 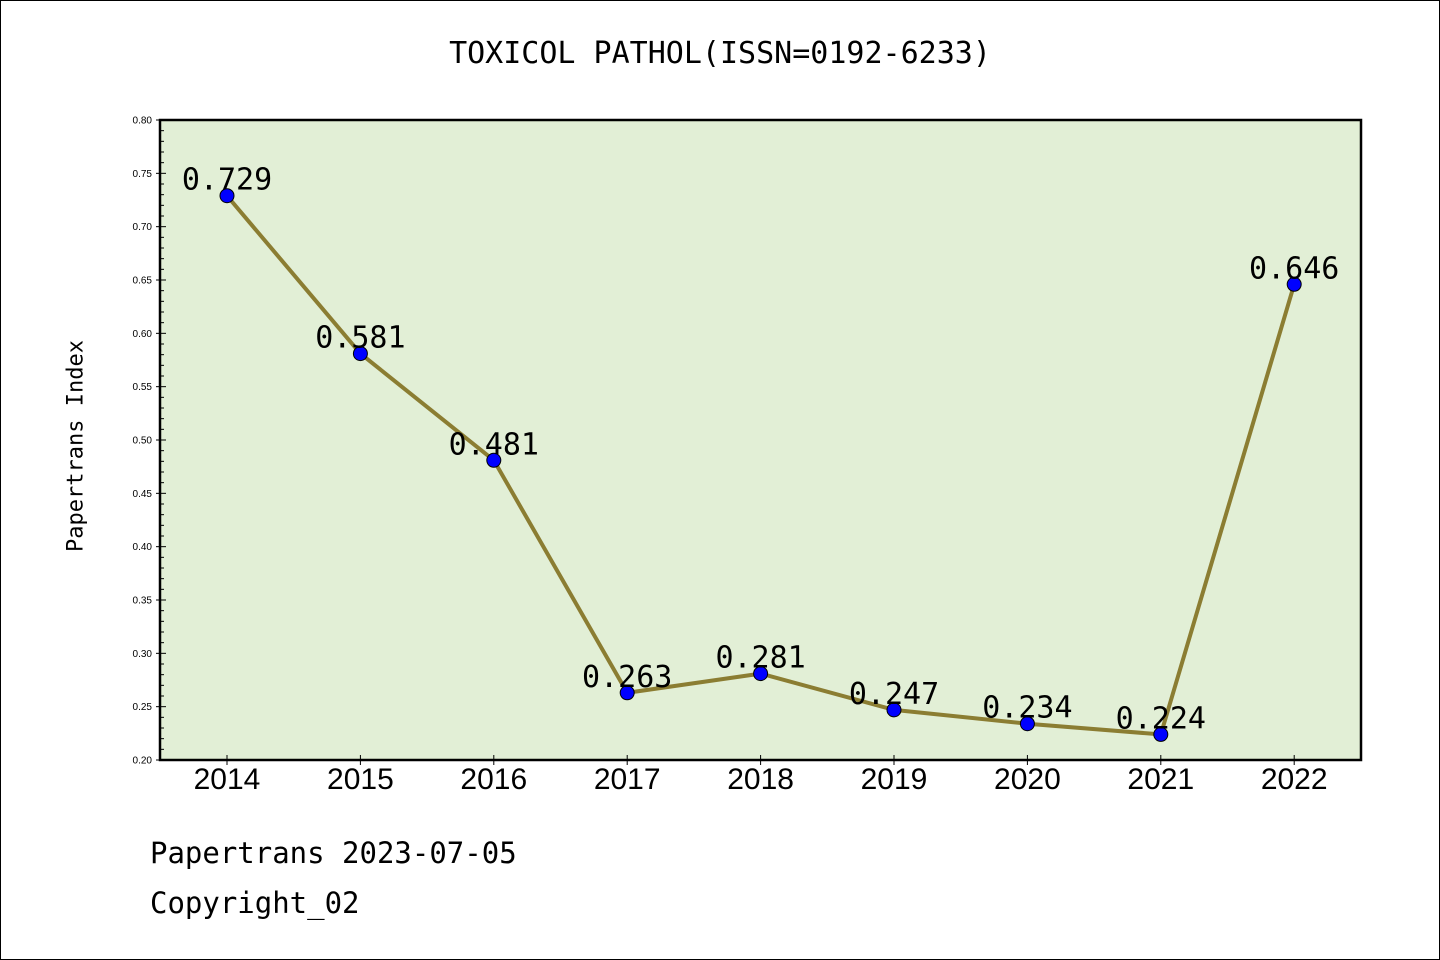 What do you see at coordinates (143, 334) in the screenshot?
I see `y-tick-label: 0.60` at bounding box center [143, 334].